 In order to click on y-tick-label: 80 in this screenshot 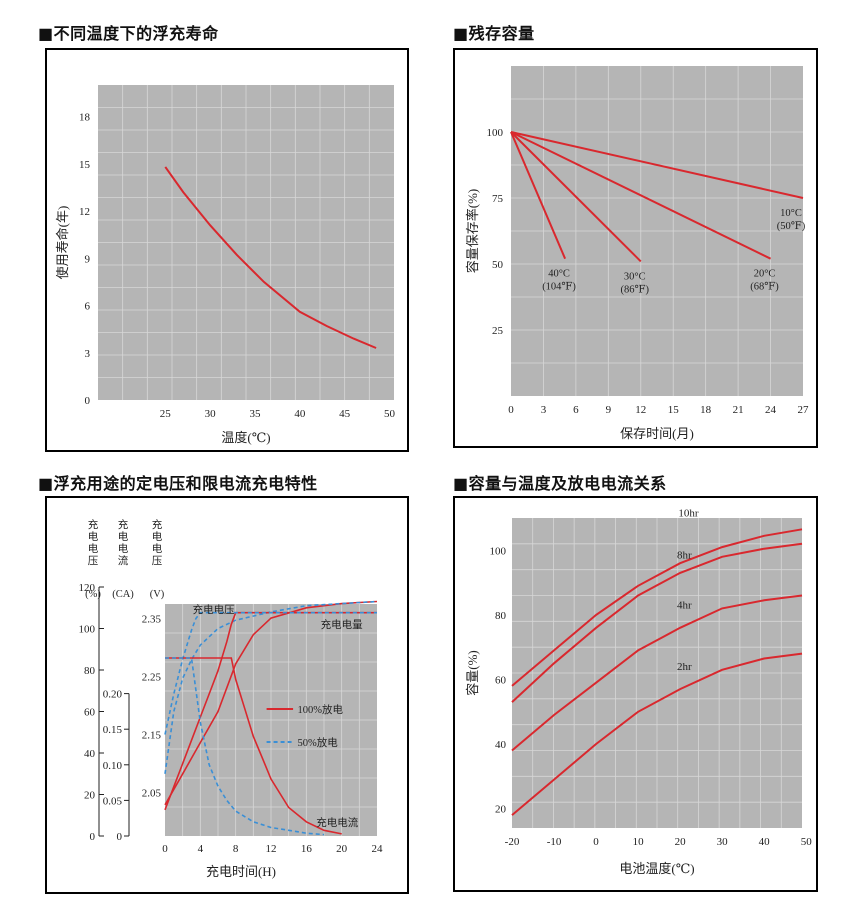, I will do `click(501, 616)`.